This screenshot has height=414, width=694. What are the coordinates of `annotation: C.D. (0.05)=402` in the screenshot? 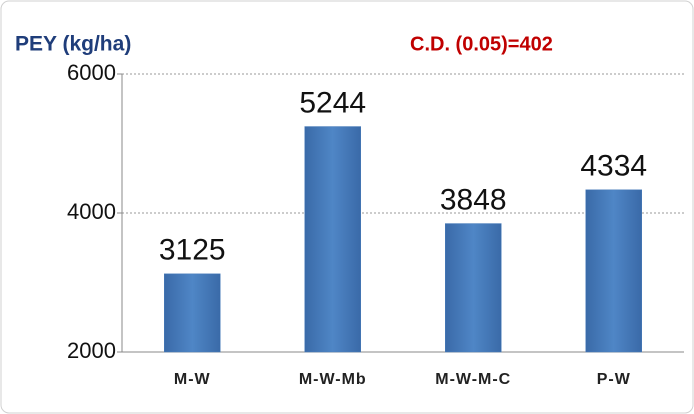 It's located at (481, 44).